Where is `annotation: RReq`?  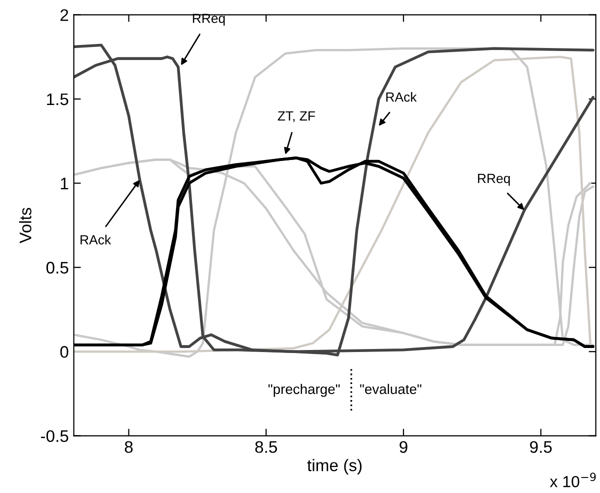
annotation: RReq is located at coordinates (494, 180).